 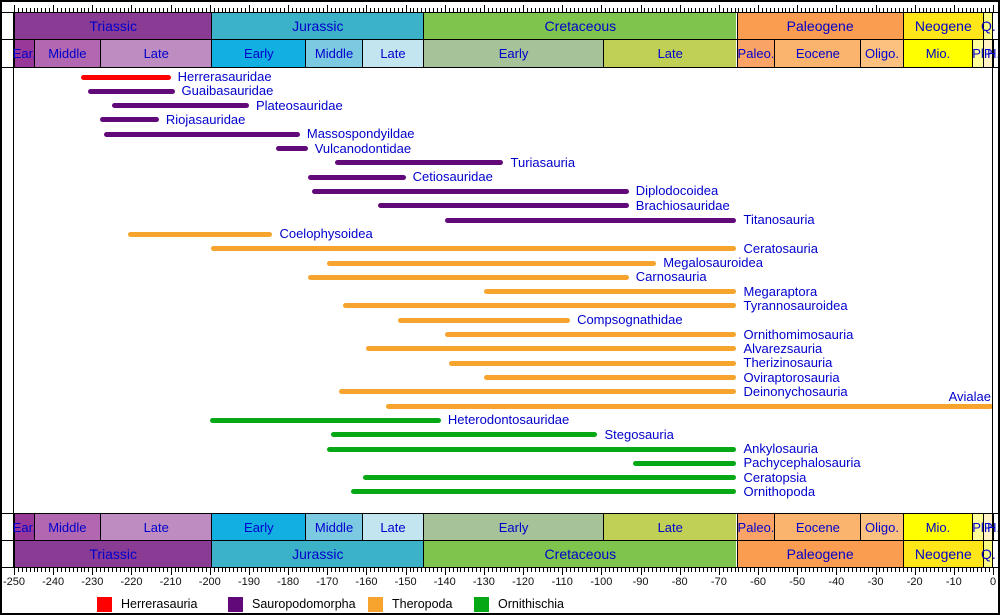 What do you see at coordinates (938, 527) in the screenshot?
I see `epoch-label: Mio.` at bounding box center [938, 527].